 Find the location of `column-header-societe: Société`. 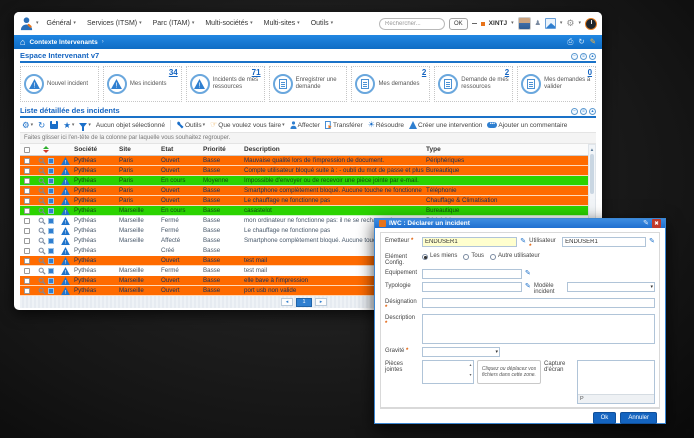

column-header-societe: Société is located at coordinates (86, 149).